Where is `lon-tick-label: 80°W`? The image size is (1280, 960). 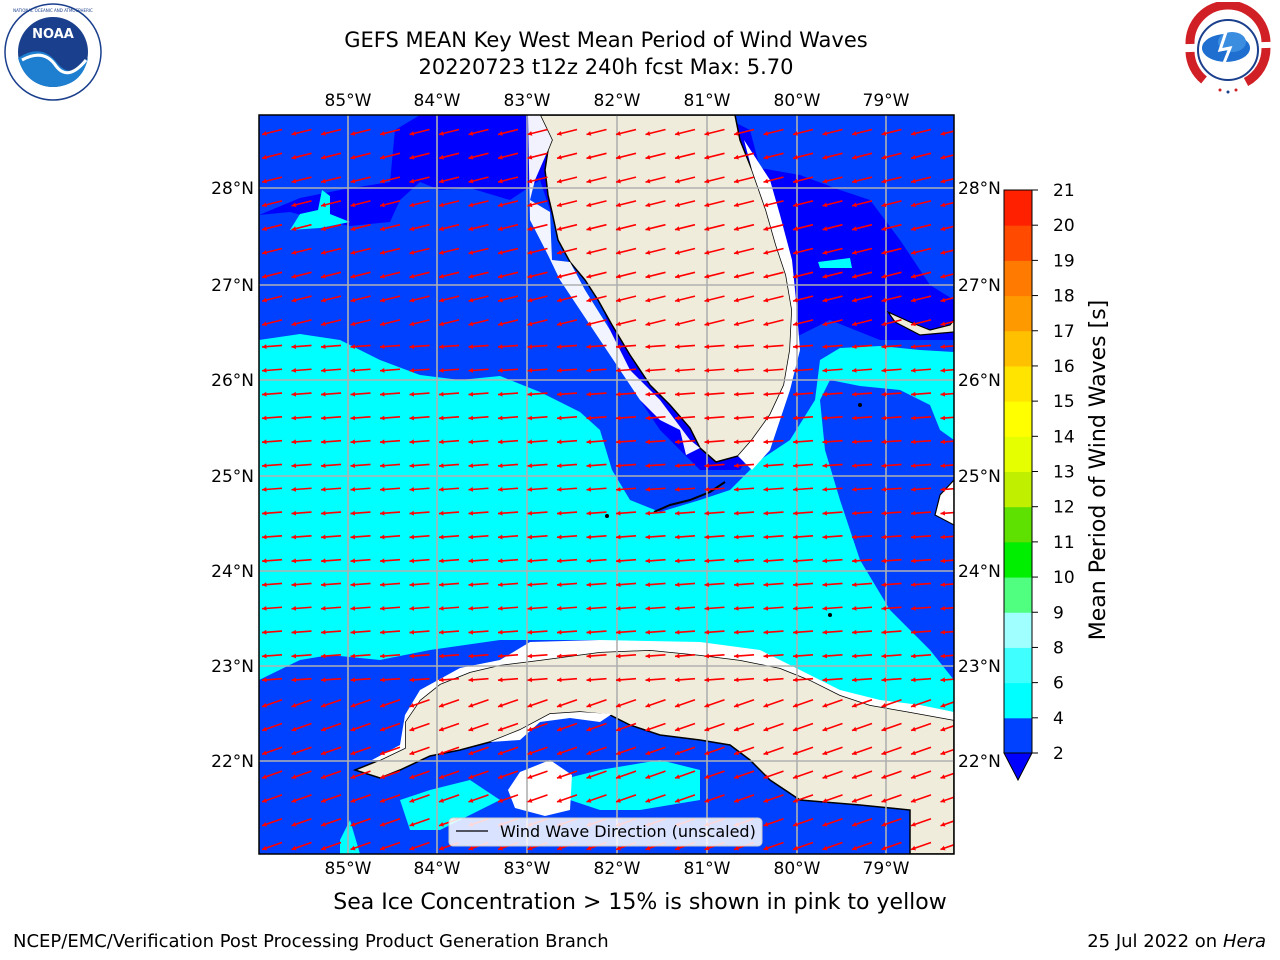 lon-tick-label: 80°W is located at coordinates (797, 869).